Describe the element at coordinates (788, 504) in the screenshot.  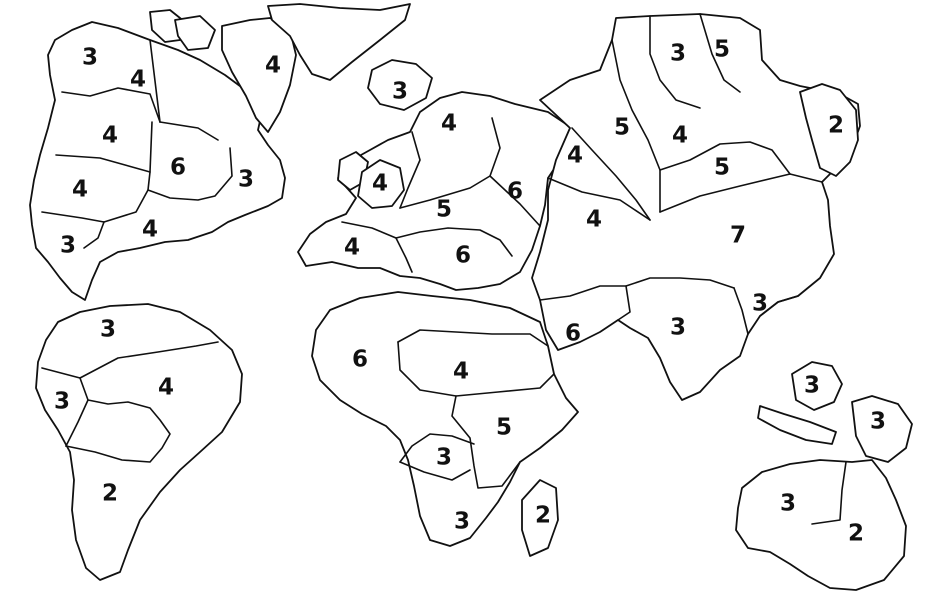
I see `label-western-australia: 3` at that location.